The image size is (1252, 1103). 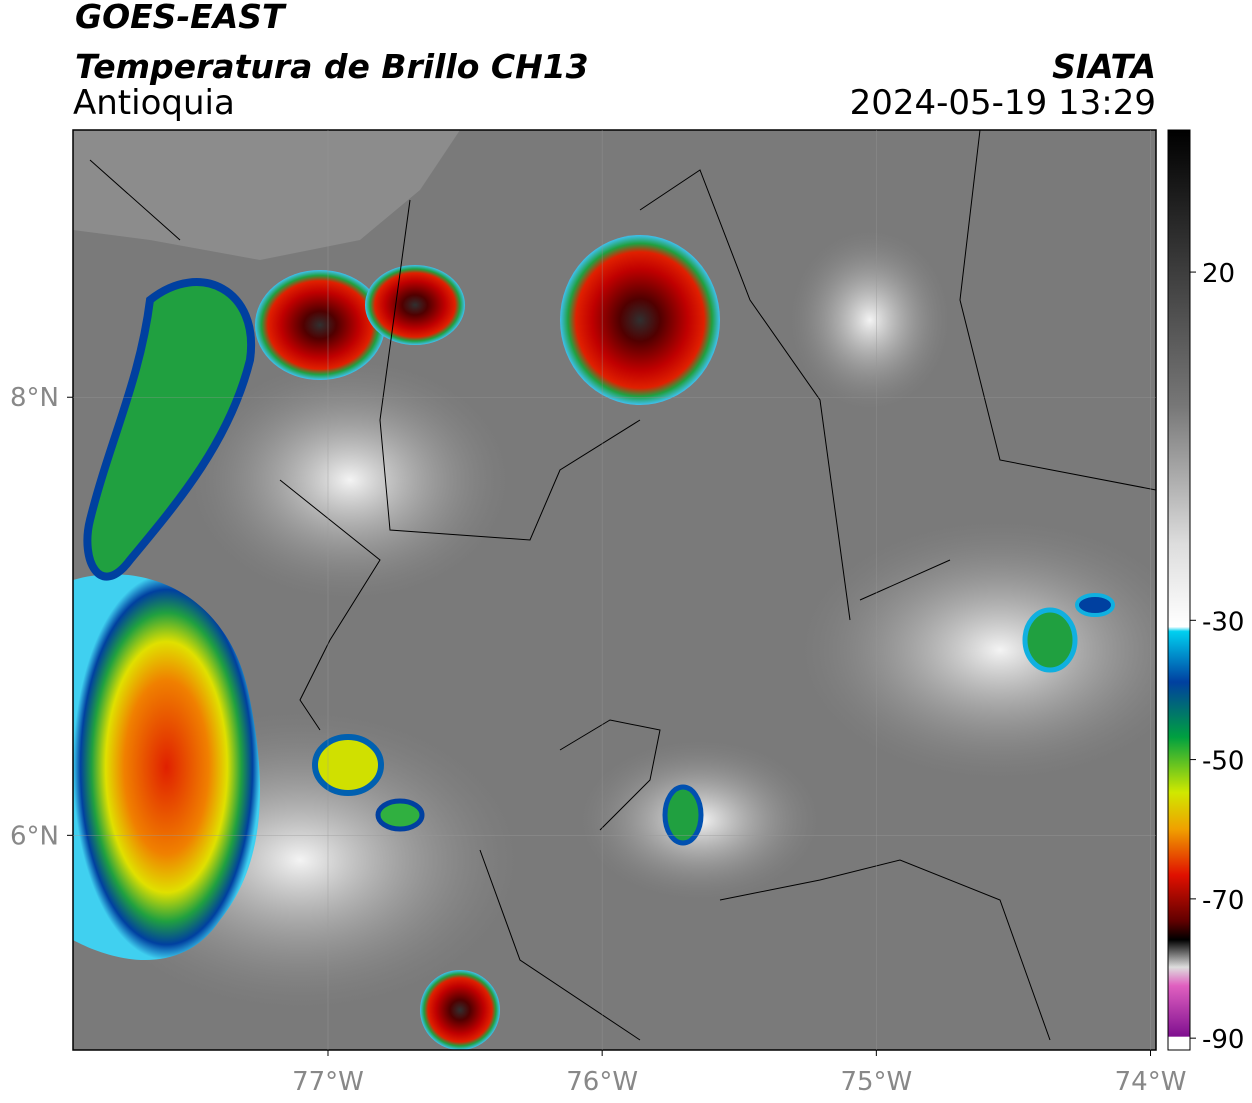 What do you see at coordinates (1218, 274) in the screenshot?
I see `colorbar-label: 20` at bounding box center [1218, 274].